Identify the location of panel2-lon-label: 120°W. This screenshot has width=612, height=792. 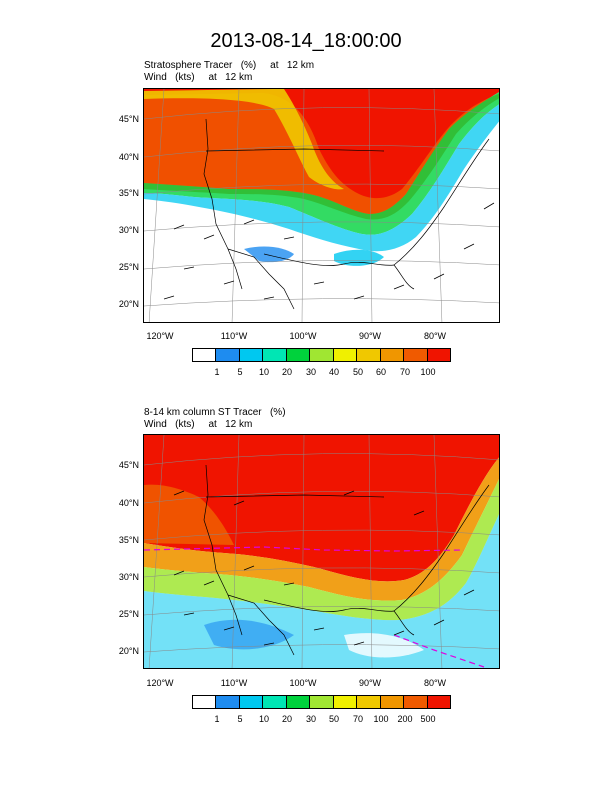
(160, 683).